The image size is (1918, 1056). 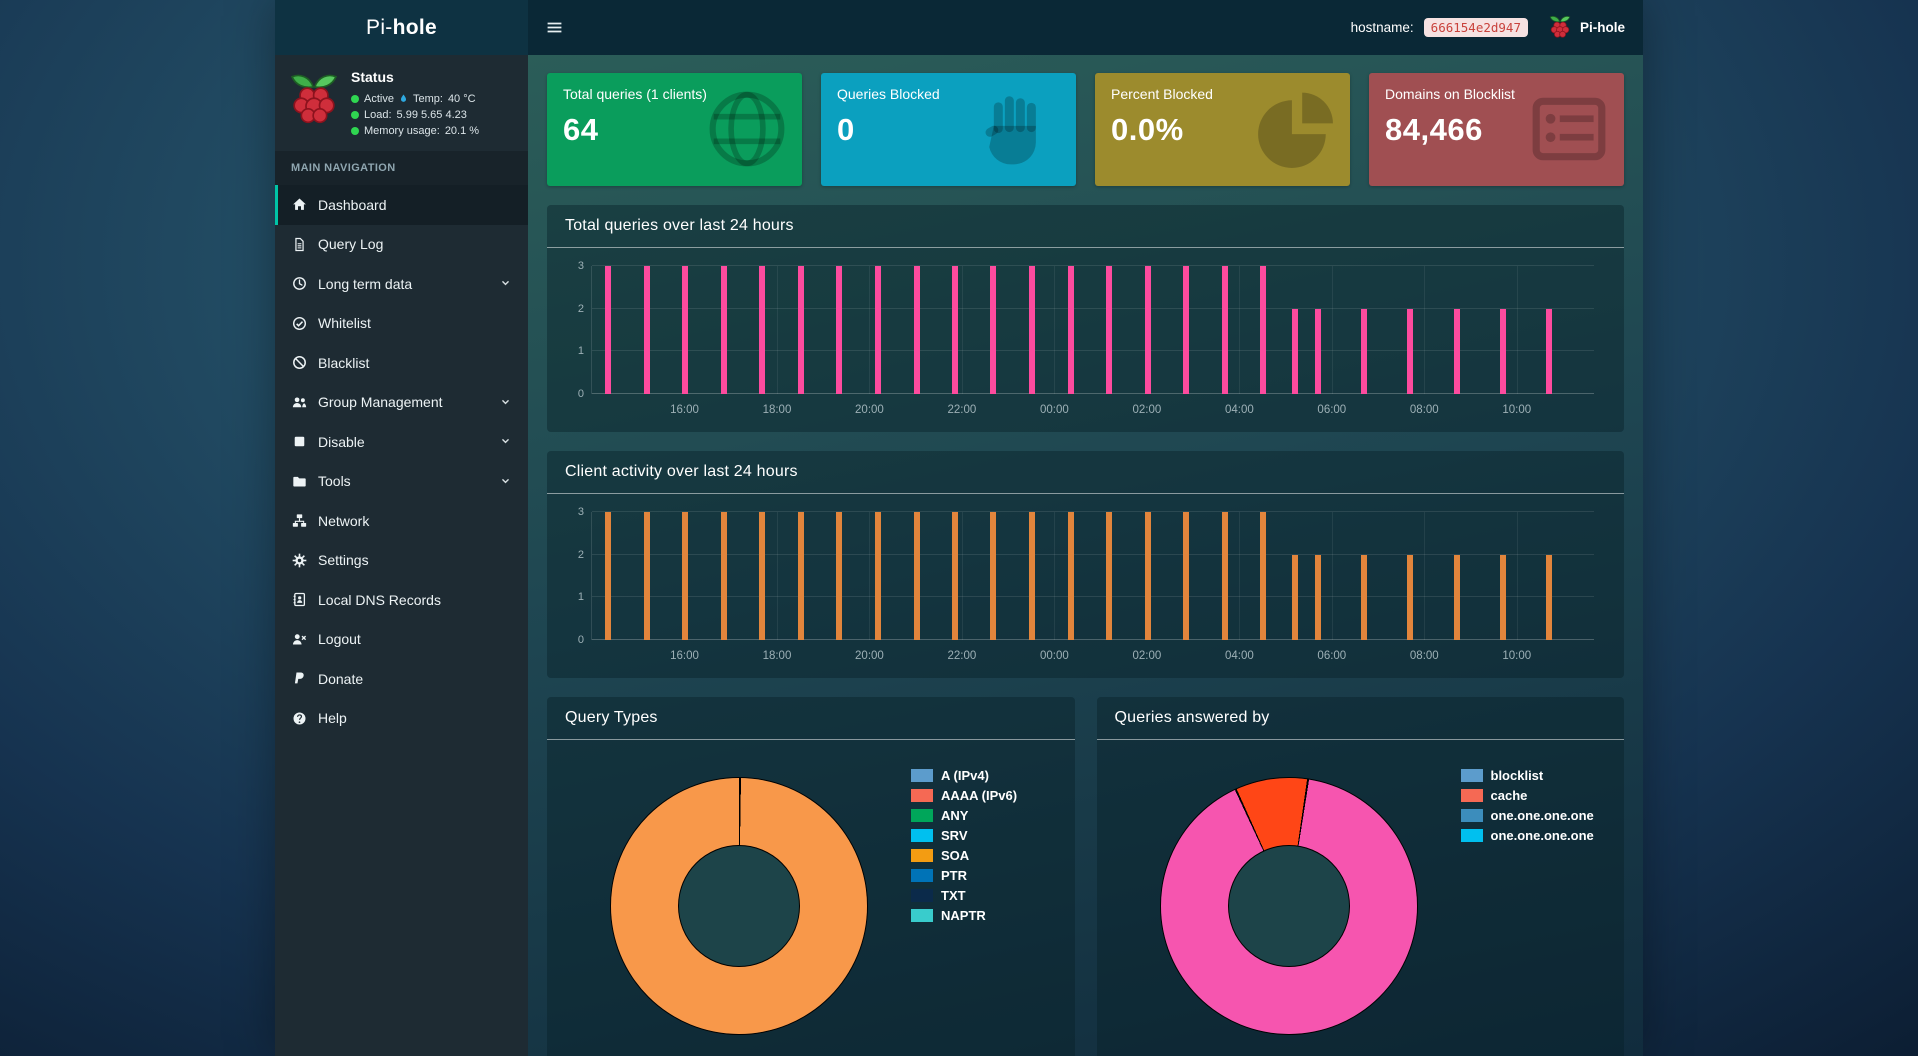 What do you see at coordinates (1222, 129) in the screenshot?
I see `stat-card-percent-blocked: Percent Blocked 0.0%` at bounding box center [1222, 129].